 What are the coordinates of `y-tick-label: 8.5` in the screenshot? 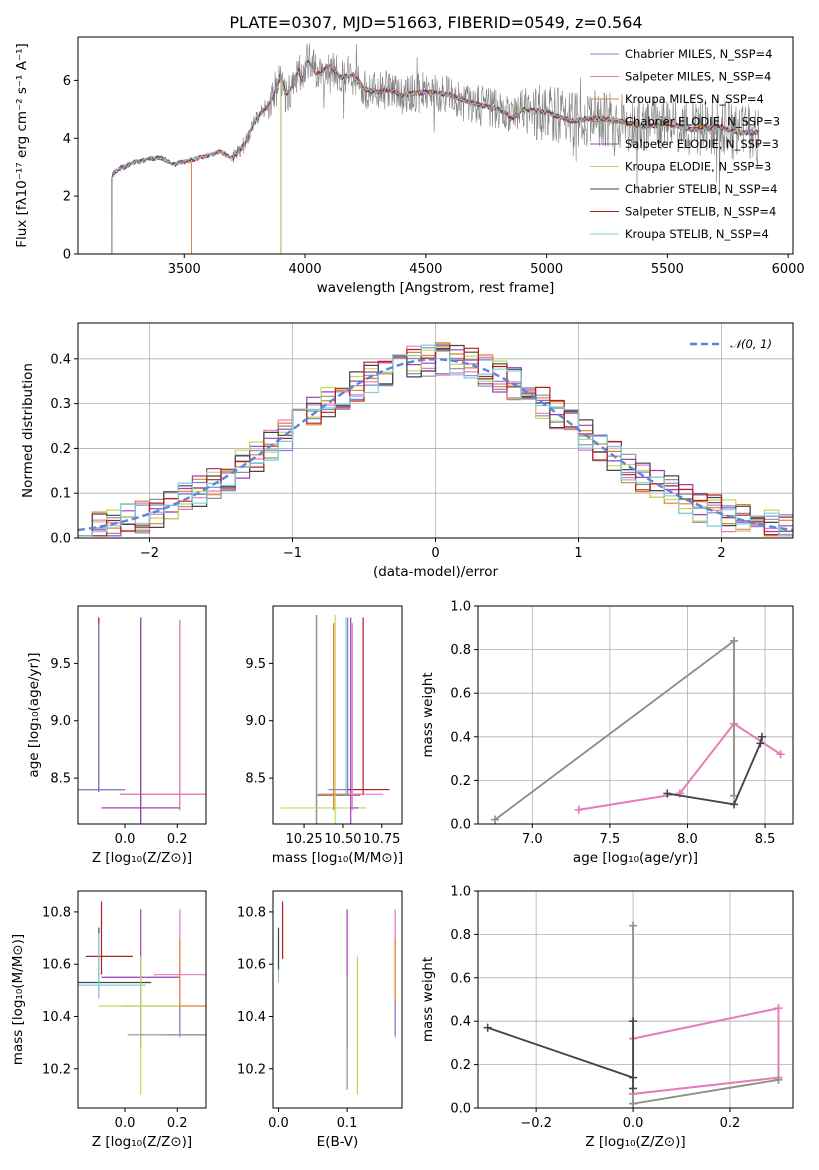 It's located at (60, 779).